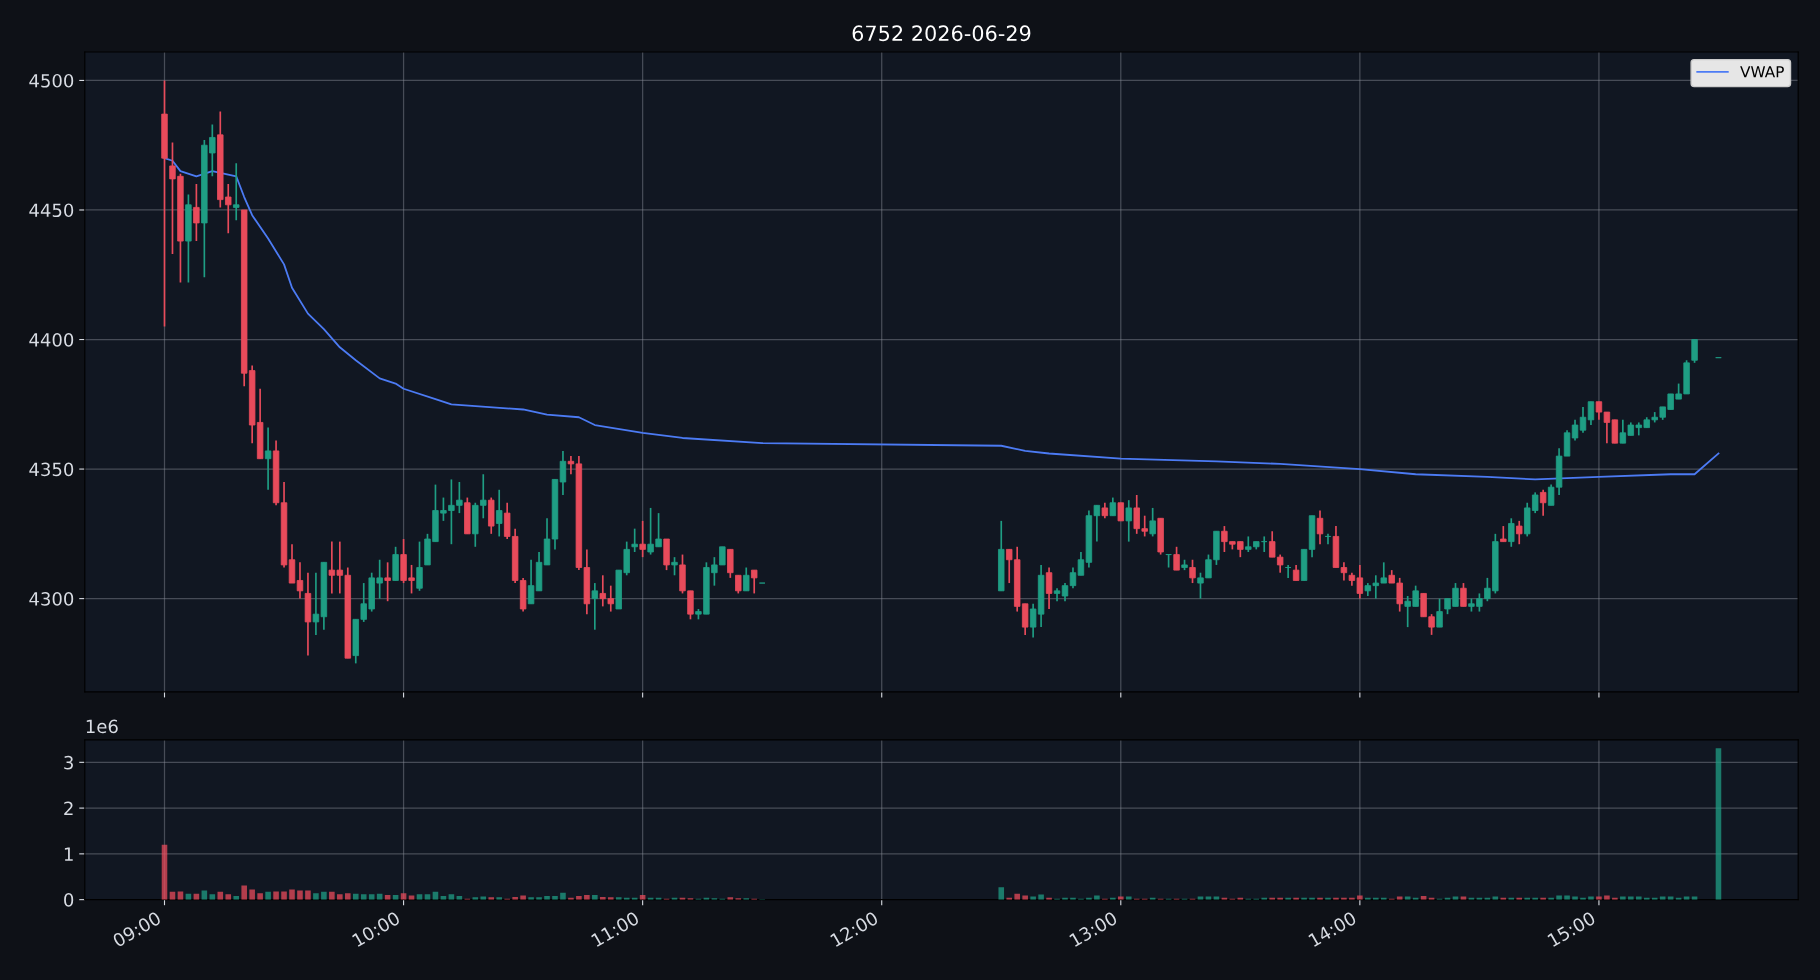 The image size is (1820, 980). What do you see at coordinates (51, 469) in the screenshot?
I see `y-tick-label: 4350` at bounding box center [51, 469].